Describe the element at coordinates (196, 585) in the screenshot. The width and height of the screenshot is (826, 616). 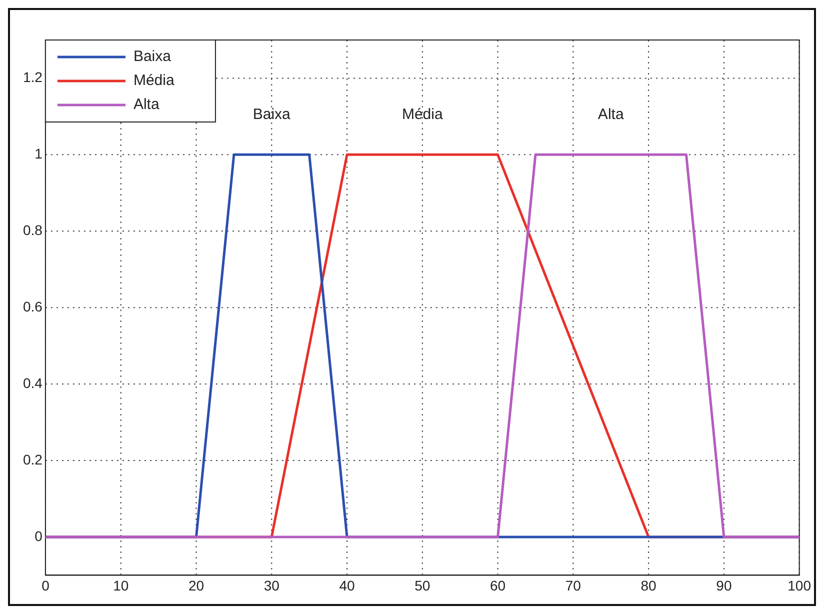
I see `x-tick-label: 20` at that location.